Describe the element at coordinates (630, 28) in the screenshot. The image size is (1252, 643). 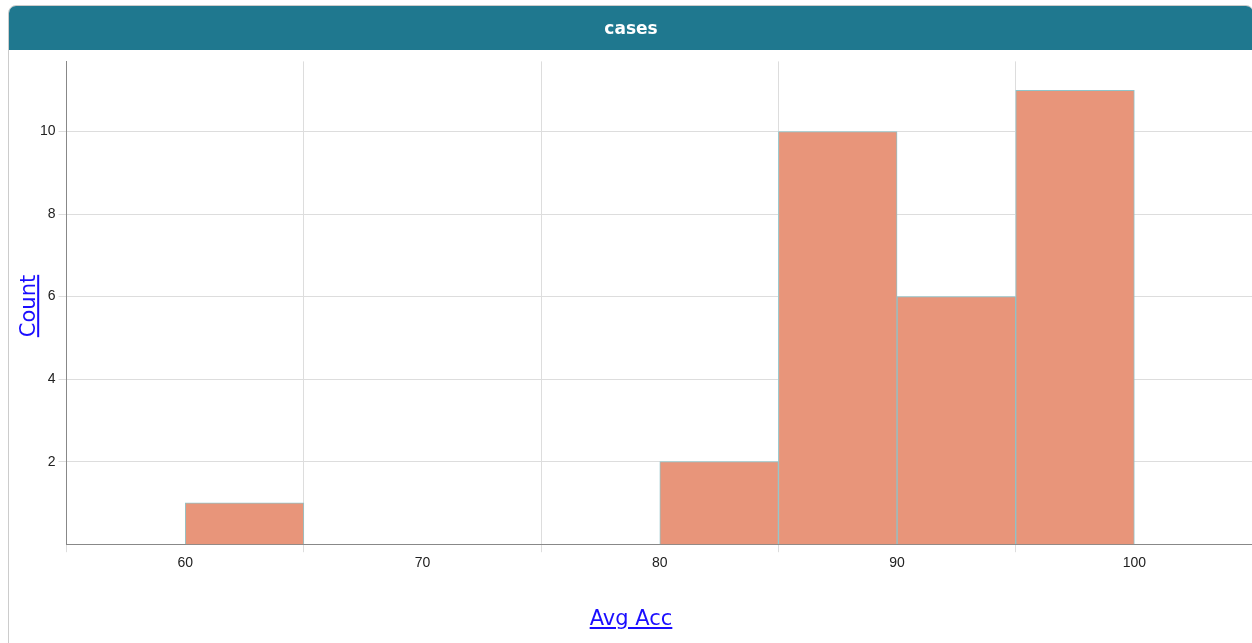
I see `chart-title: cases` at that location.